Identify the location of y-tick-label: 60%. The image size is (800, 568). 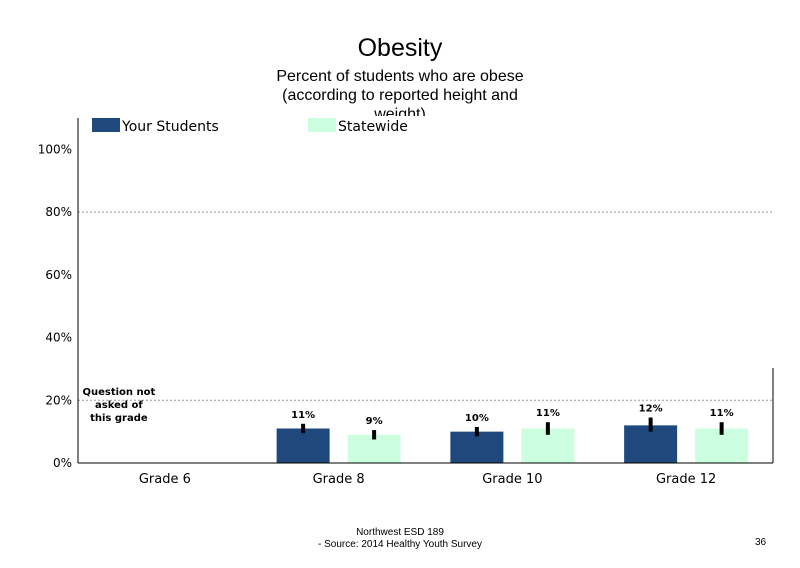
(58, 275).